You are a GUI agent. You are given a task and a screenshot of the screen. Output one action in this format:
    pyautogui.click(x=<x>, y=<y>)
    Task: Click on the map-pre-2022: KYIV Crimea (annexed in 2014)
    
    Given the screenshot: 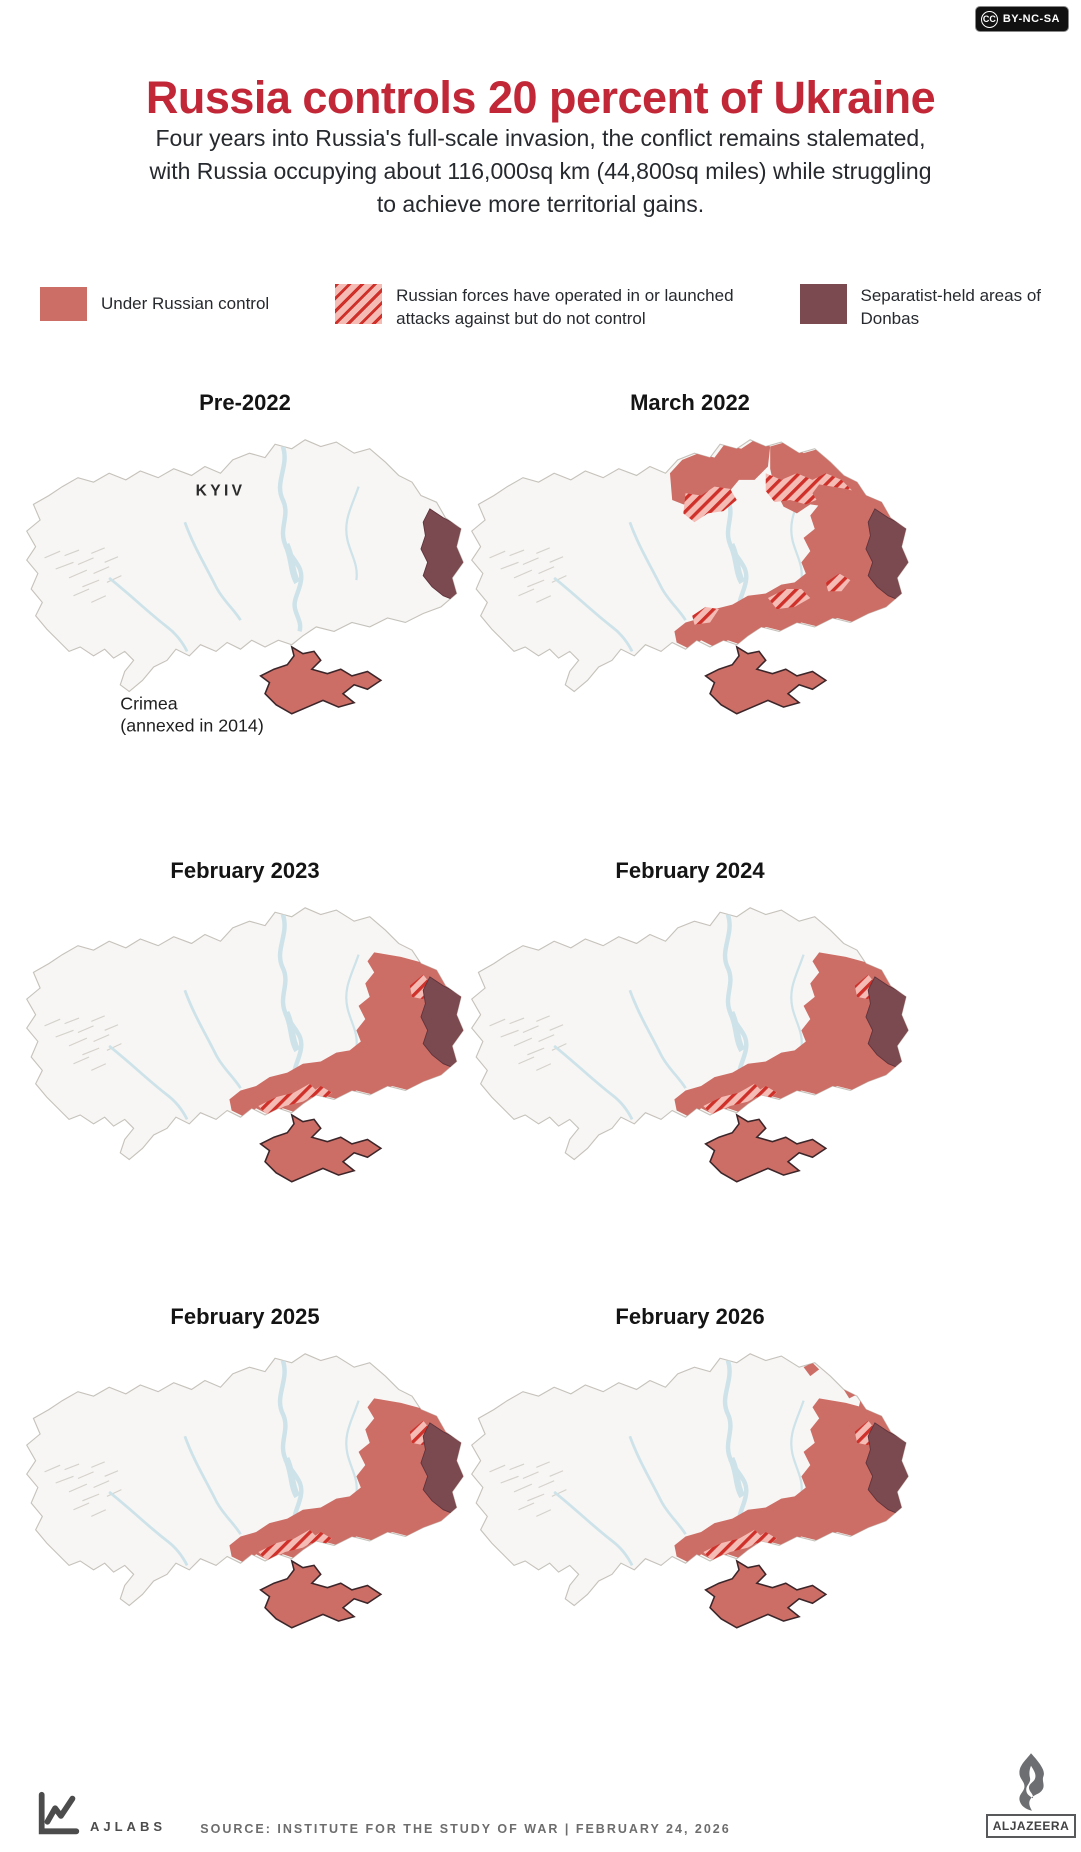 What is the action you would take?
    pyautogui.click(x=245, y=579)
    